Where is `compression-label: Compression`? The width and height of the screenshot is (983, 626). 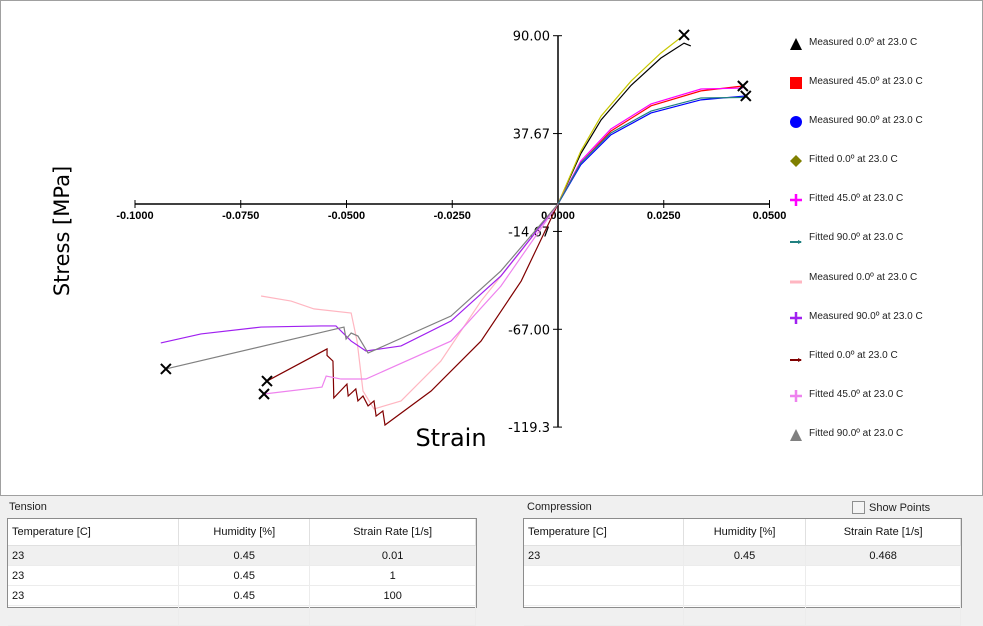
compression-label: Compression is located at coordinates (559, 507).